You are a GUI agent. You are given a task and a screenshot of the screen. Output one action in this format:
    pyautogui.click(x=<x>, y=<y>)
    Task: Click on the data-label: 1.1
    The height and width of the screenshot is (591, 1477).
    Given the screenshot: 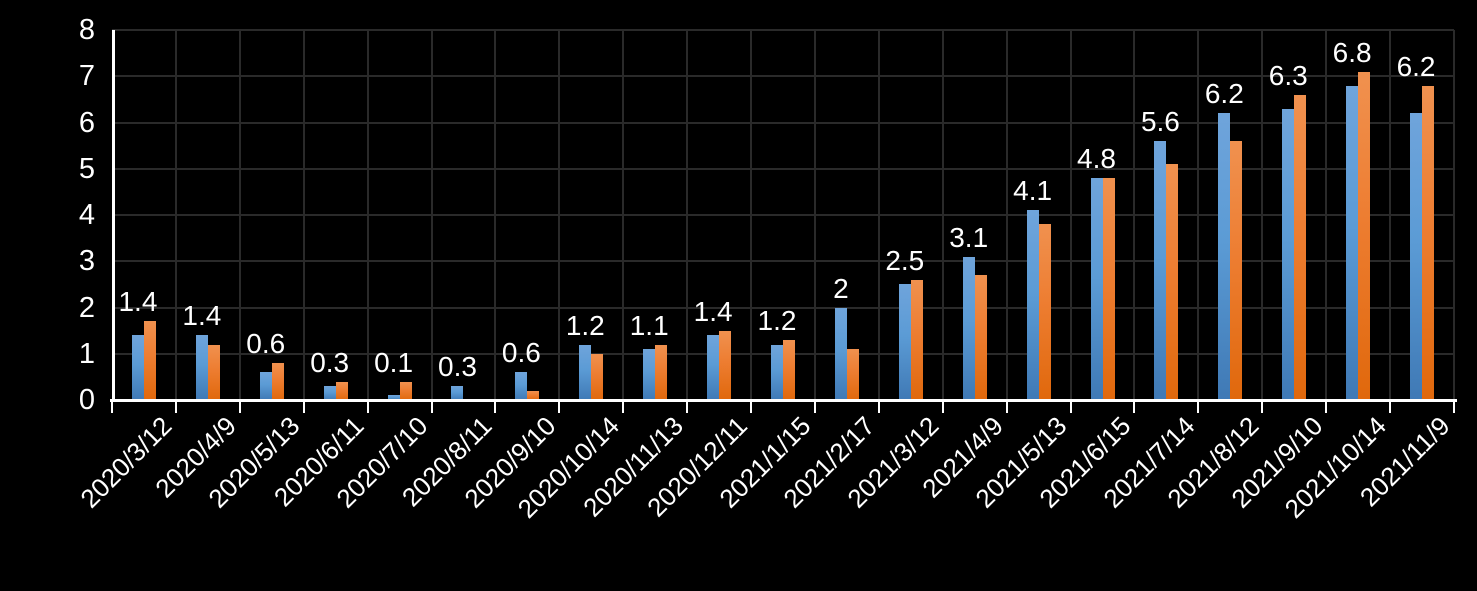 What is the action you would take?
    pyautogui.click(x=649, y=325)
    